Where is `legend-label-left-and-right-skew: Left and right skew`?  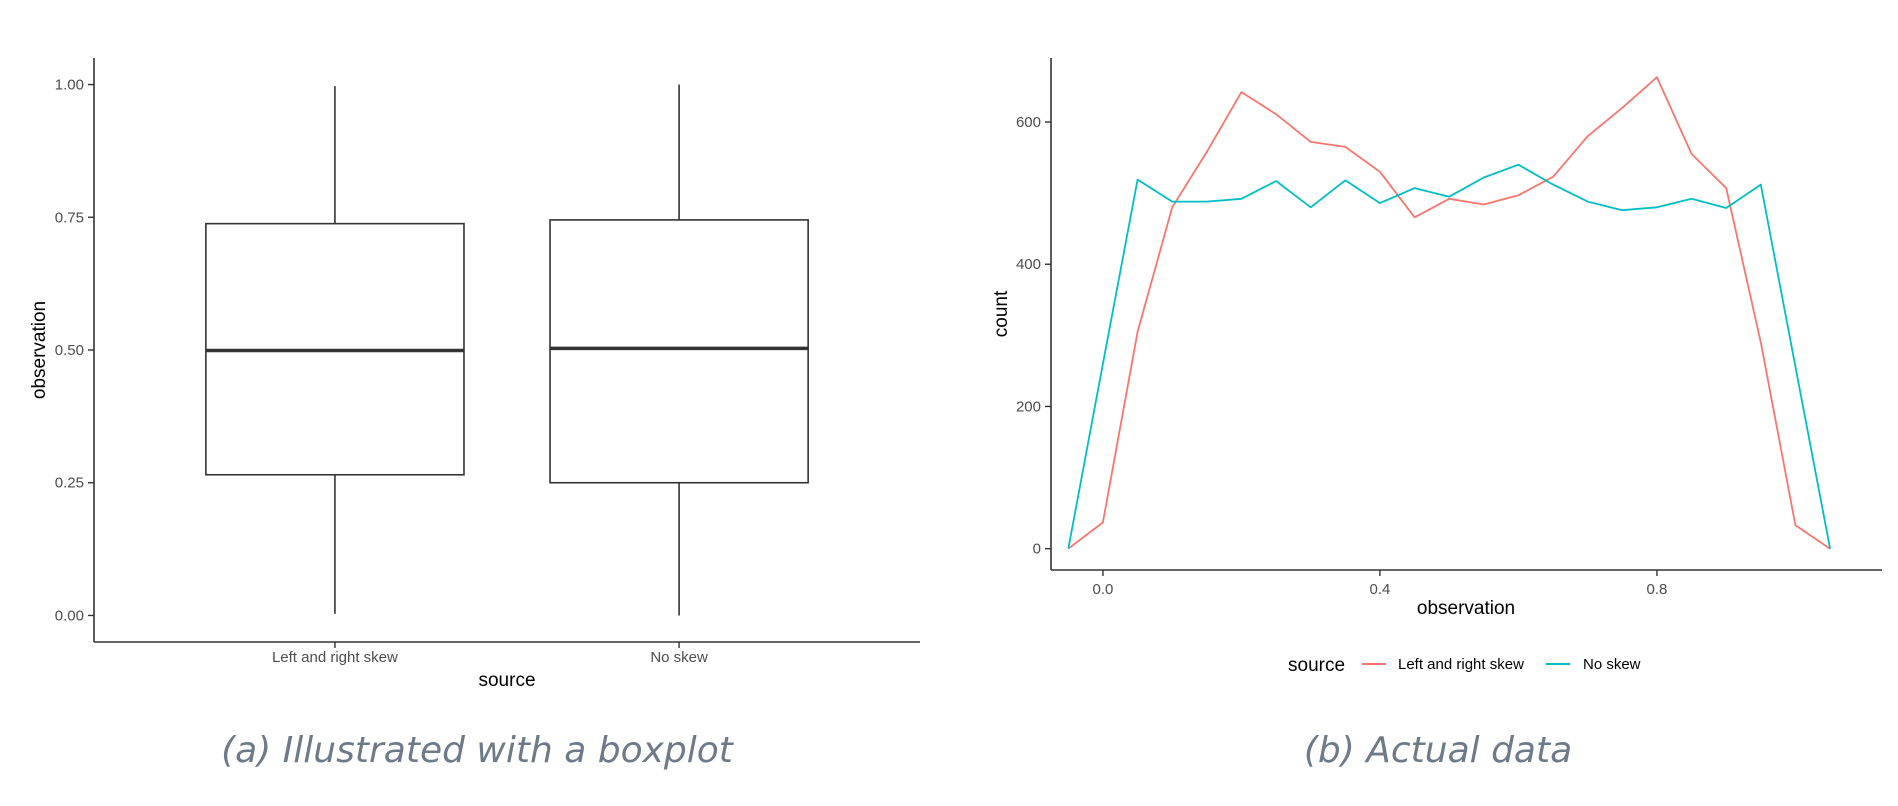
legend-label-left-and-right-skew: Left and right skew is located at coordinates (1461, 664).